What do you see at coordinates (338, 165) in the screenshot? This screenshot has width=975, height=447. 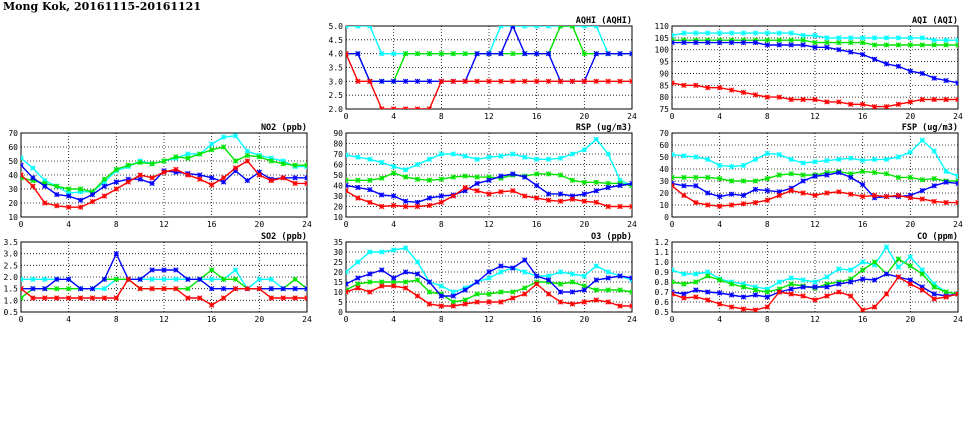 I see `y-tick-label: 60` at bounding box center [338, 165].